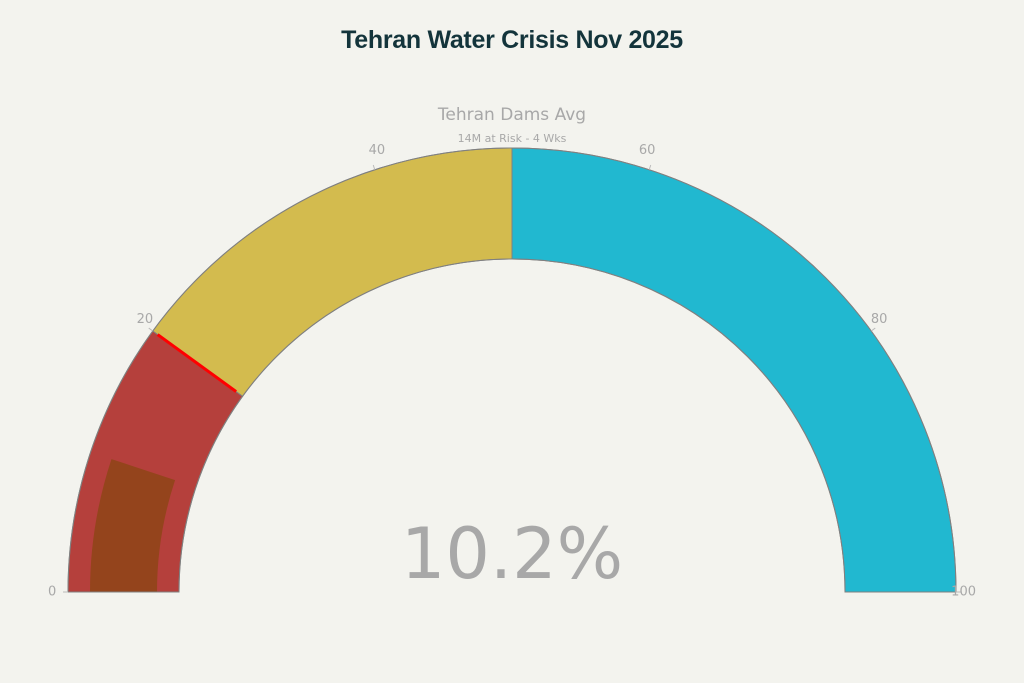 The width and height of the screenshot is (1024, 683). I want to click on gauge-threshold-line, so click(197, 363).